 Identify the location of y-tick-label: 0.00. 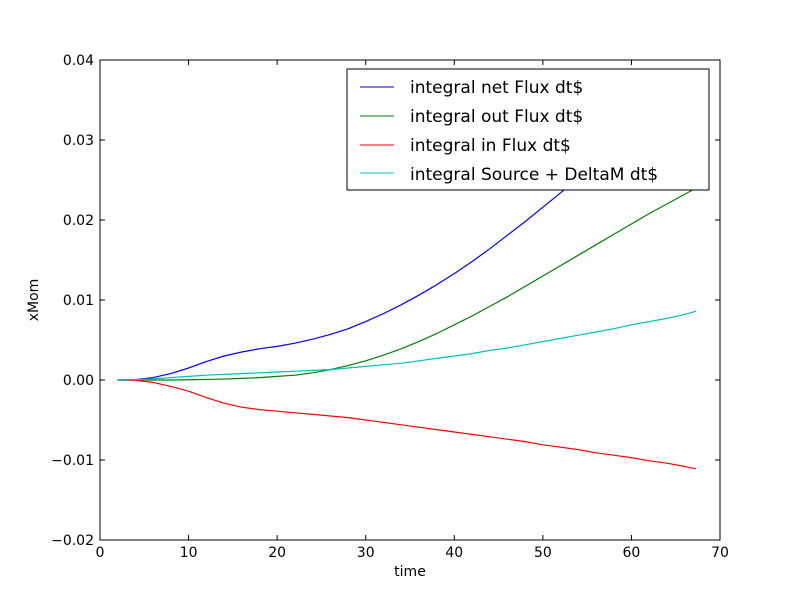
(78, 381).